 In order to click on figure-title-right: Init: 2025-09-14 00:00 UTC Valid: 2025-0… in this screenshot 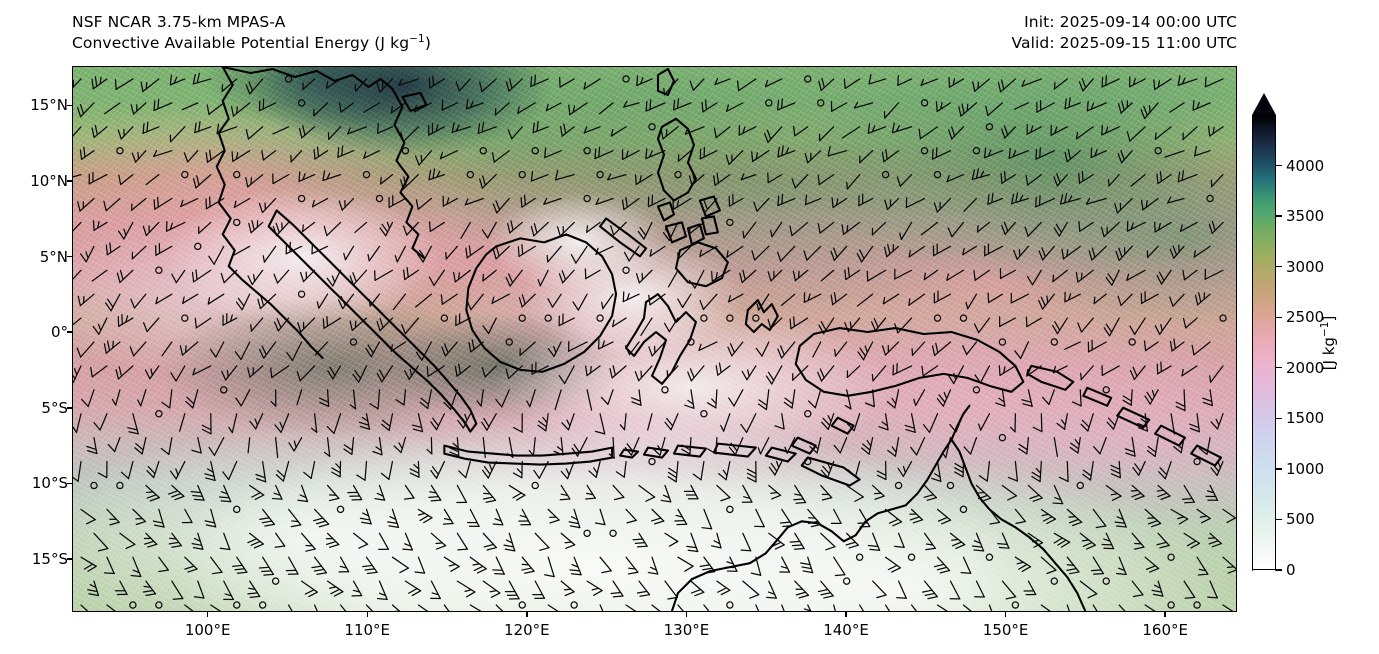, I will do `click(1124, 33)`.